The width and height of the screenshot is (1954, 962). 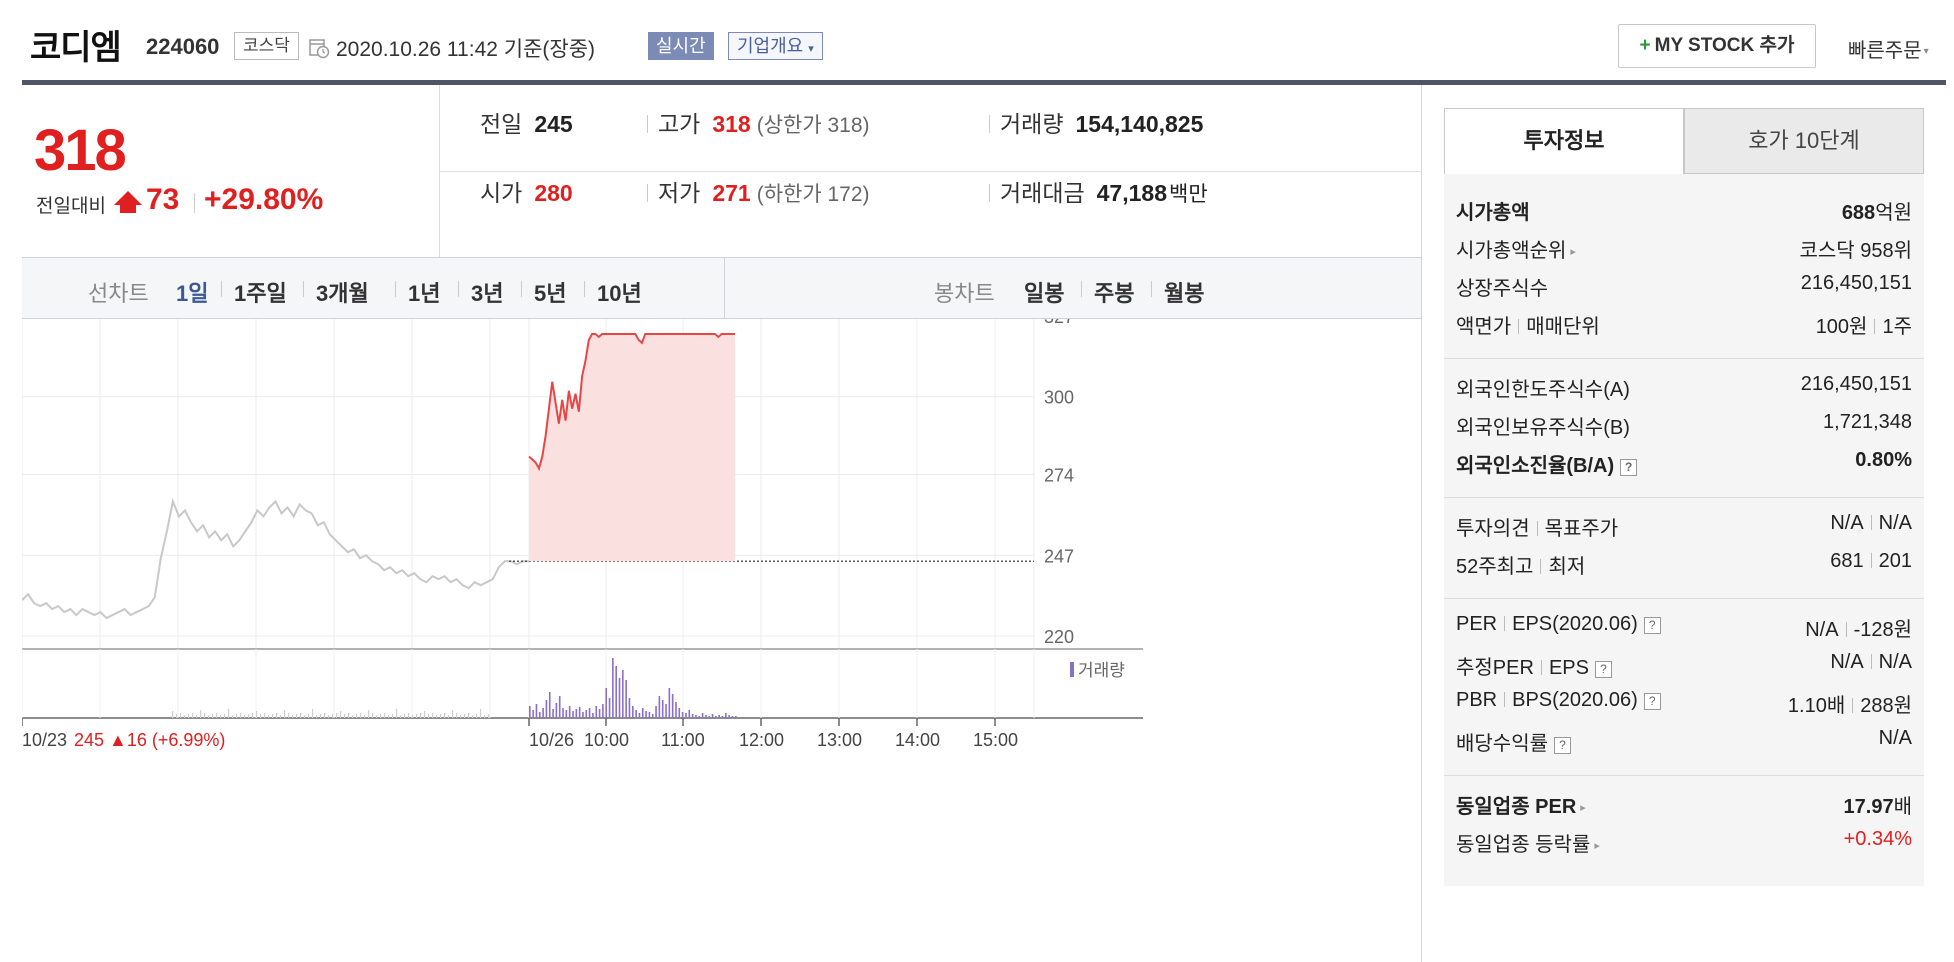 I want to click on y-tick-label: 220, so click(x=1059, y=637).